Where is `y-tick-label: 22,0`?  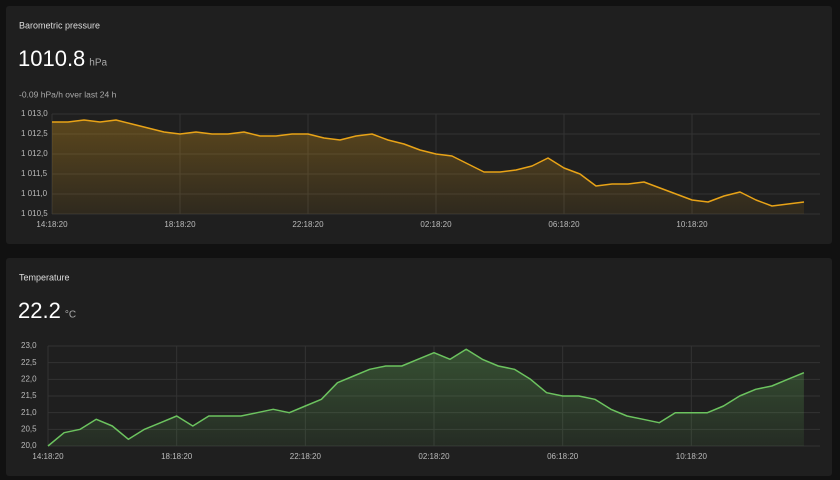
y-tick-label: 22,0 is located at coordinates (29, 378).